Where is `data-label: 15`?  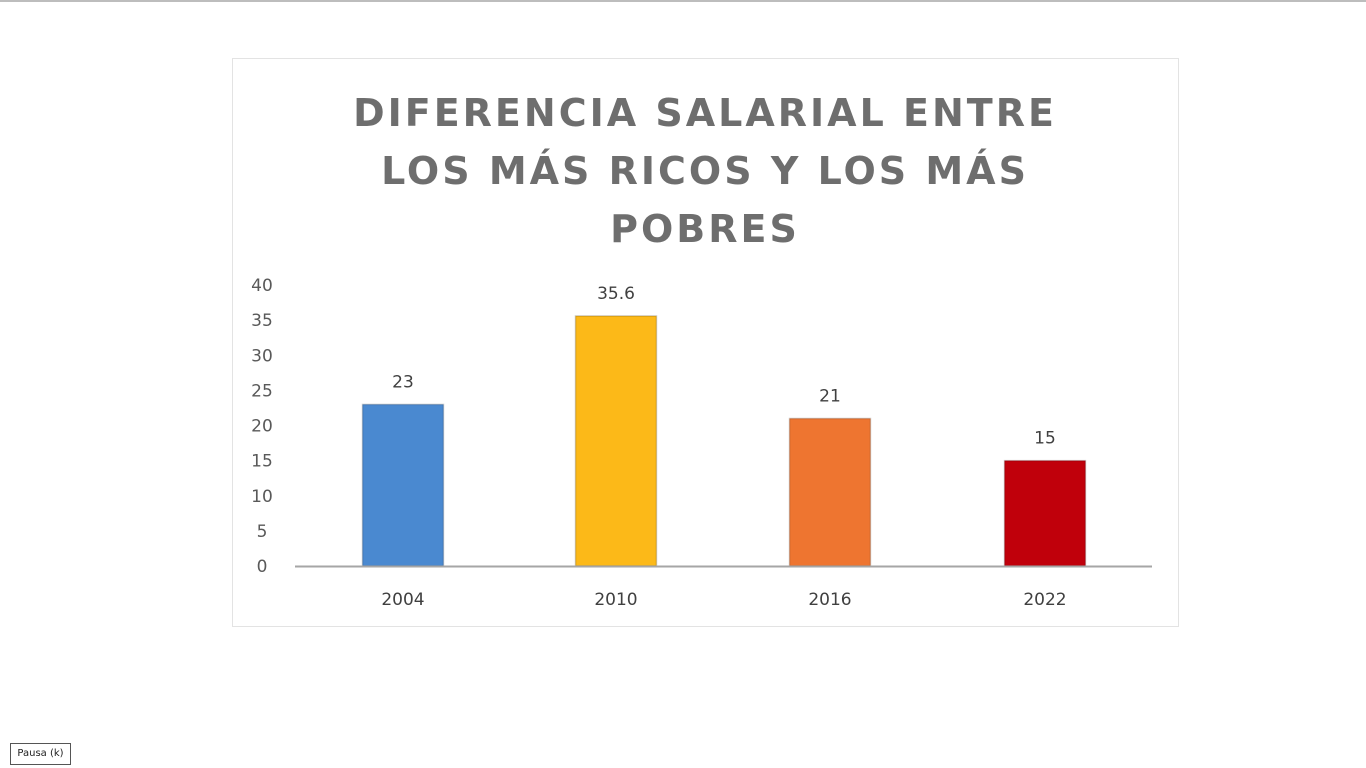 data-label: 15 is located at coordinates (1045, 439).